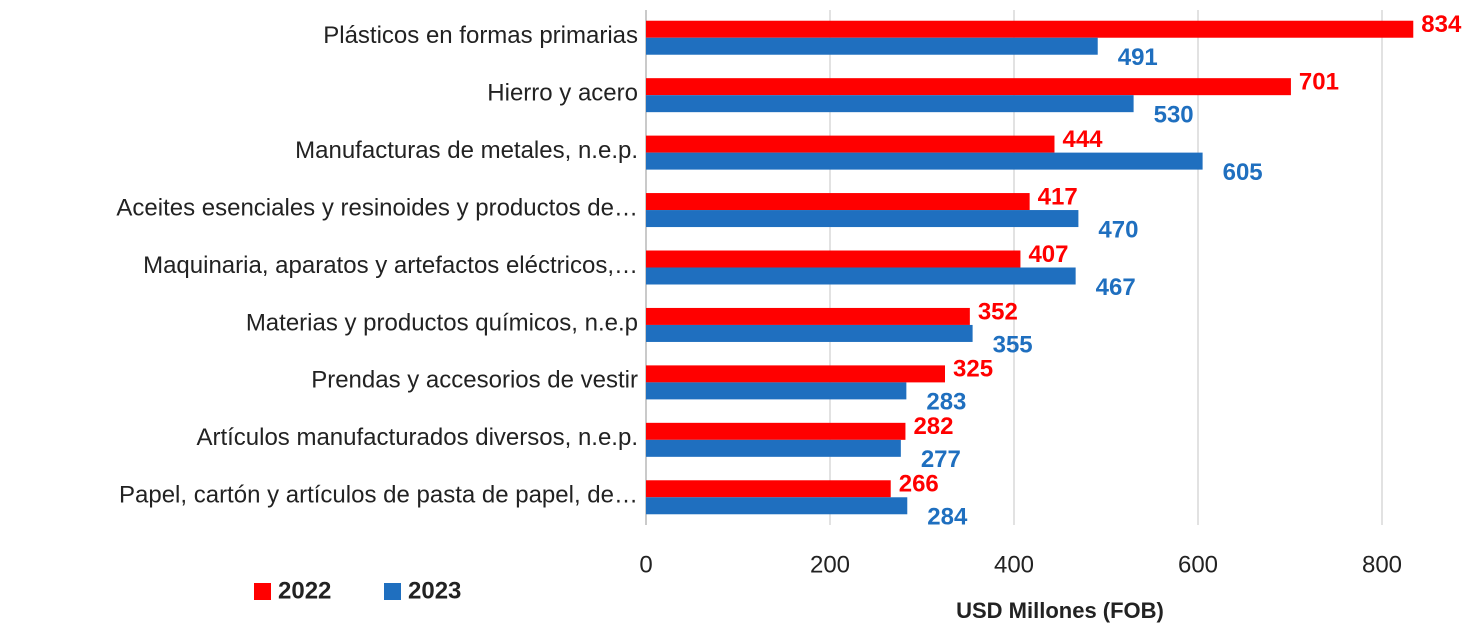  I want to click on x-tick-label: 600, so click(1198, 564).